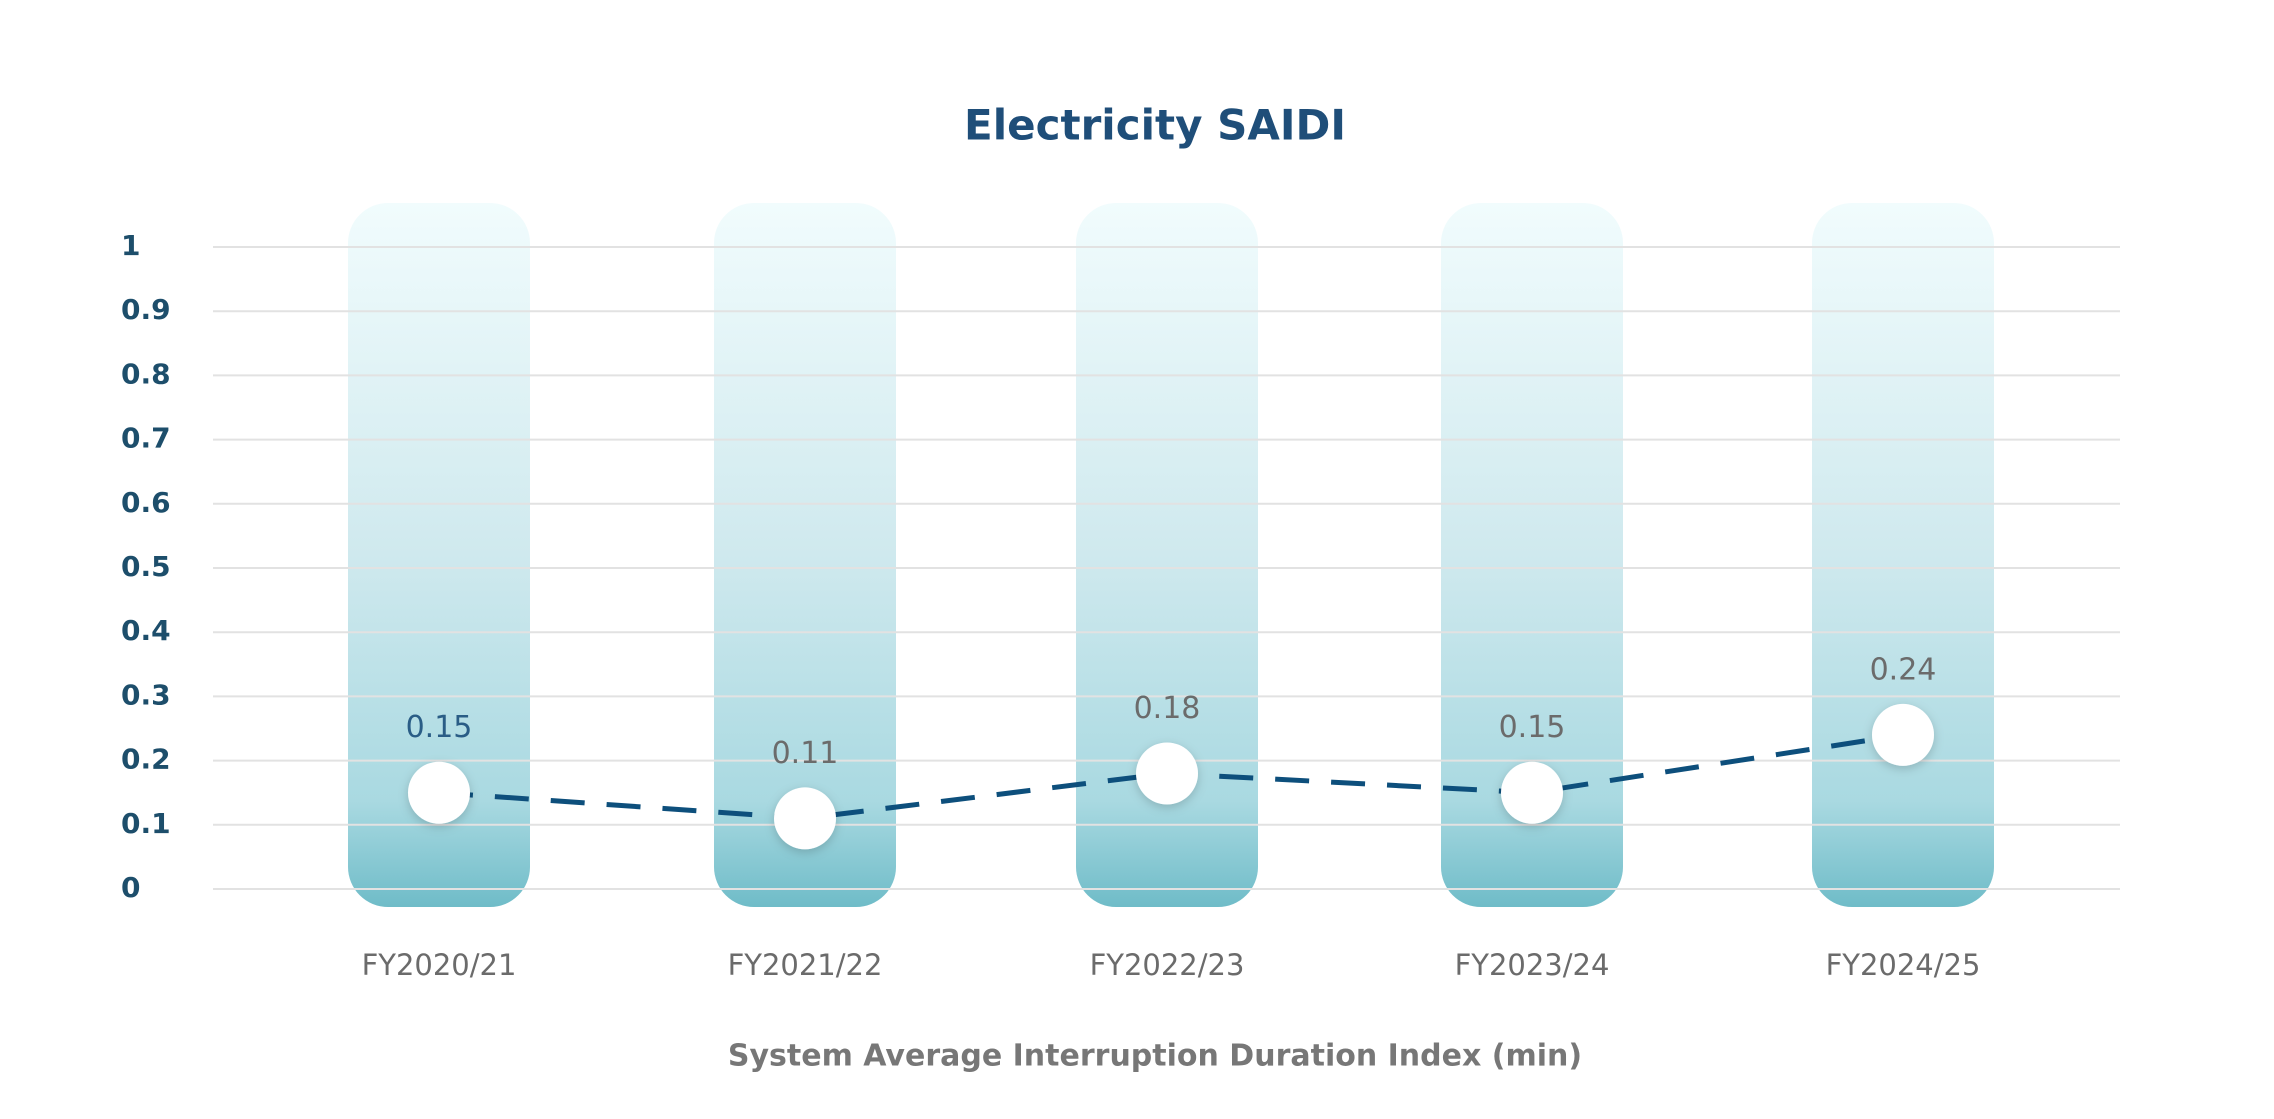  I want to click on plot: 0.15 0.11 0.18 0.15 0.24, so click(1171, 751).